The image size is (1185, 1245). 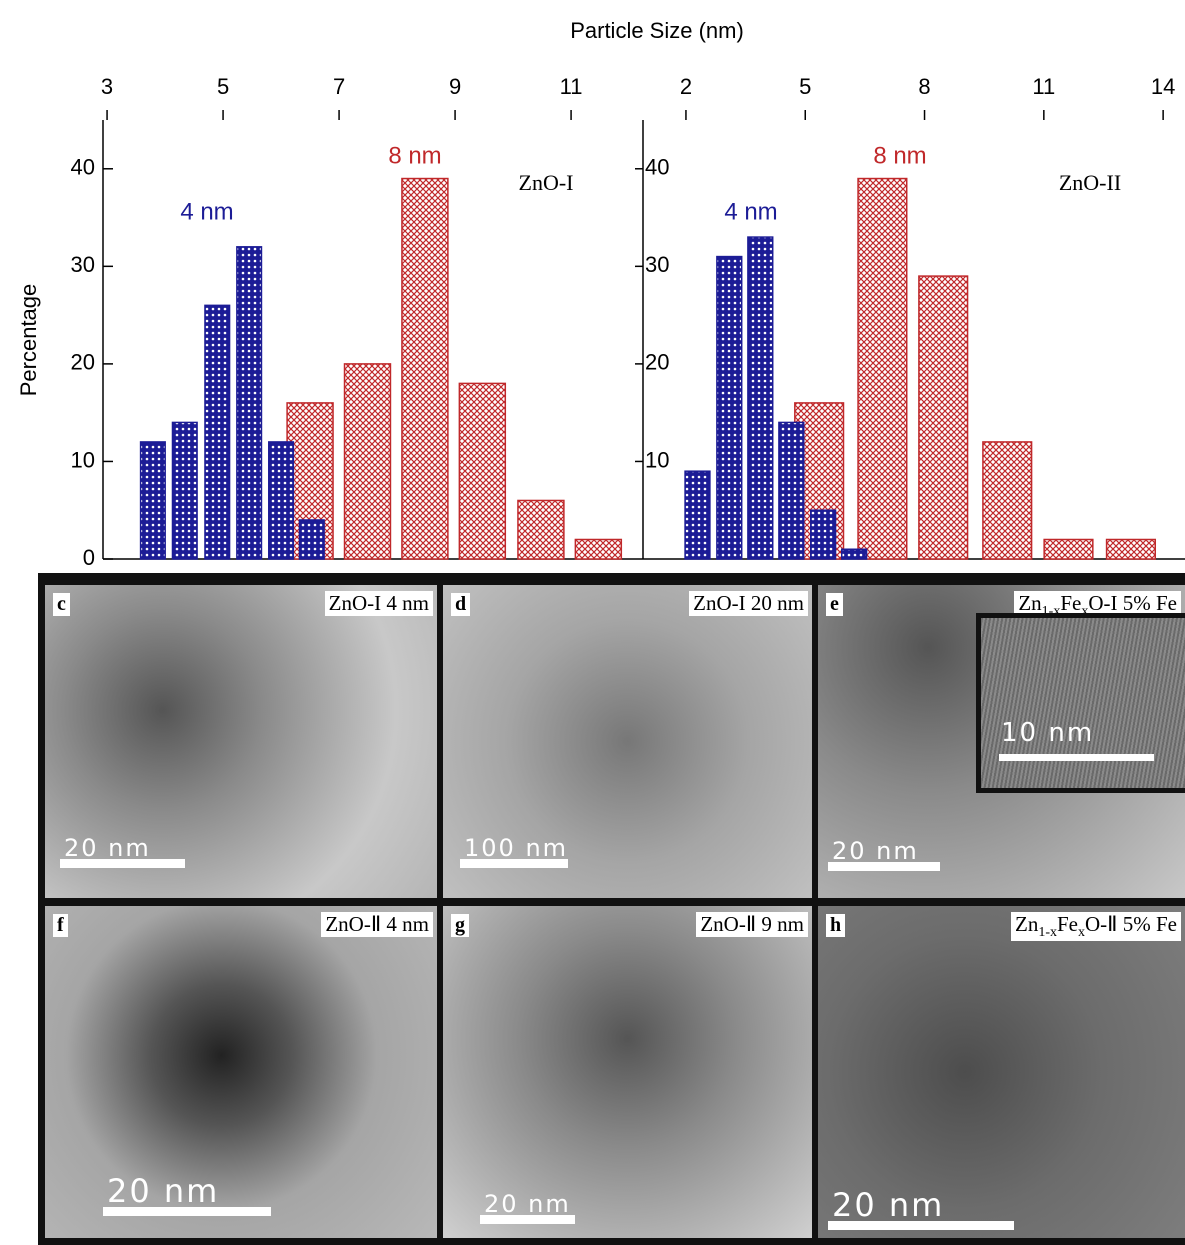 What do you see at coordinates (1131, 924) in the screenshot?
I see `caption-part: O-Ⅱ 5% Fe` at bounding box center [1131, 924].